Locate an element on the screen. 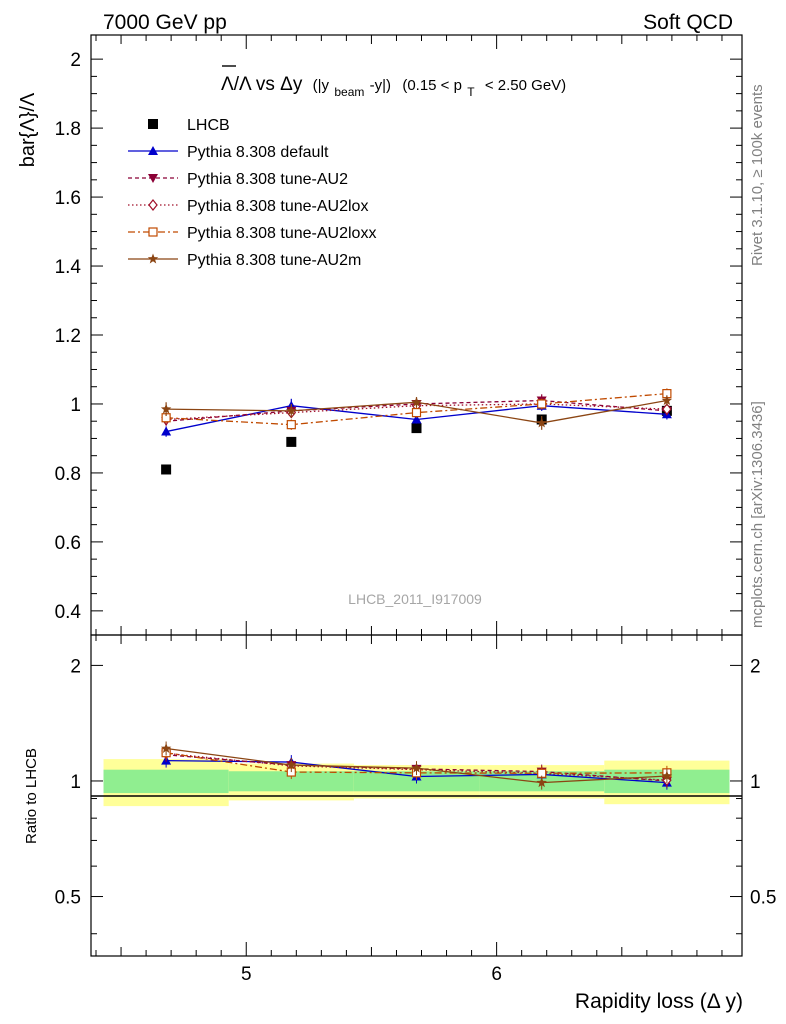 Image resolution: width=786 pixels, height=1024 pixels. main-ytick-label: 0.4 is located at coordinates (68, 612).